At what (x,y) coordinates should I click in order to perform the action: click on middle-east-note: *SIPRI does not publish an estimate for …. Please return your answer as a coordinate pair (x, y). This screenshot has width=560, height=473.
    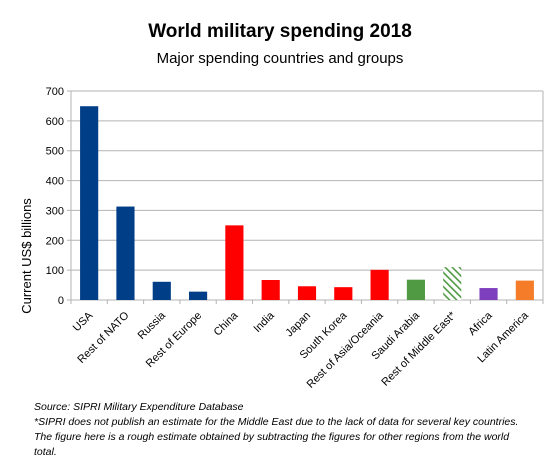
    Looking at the image, I should click on (276, 437).